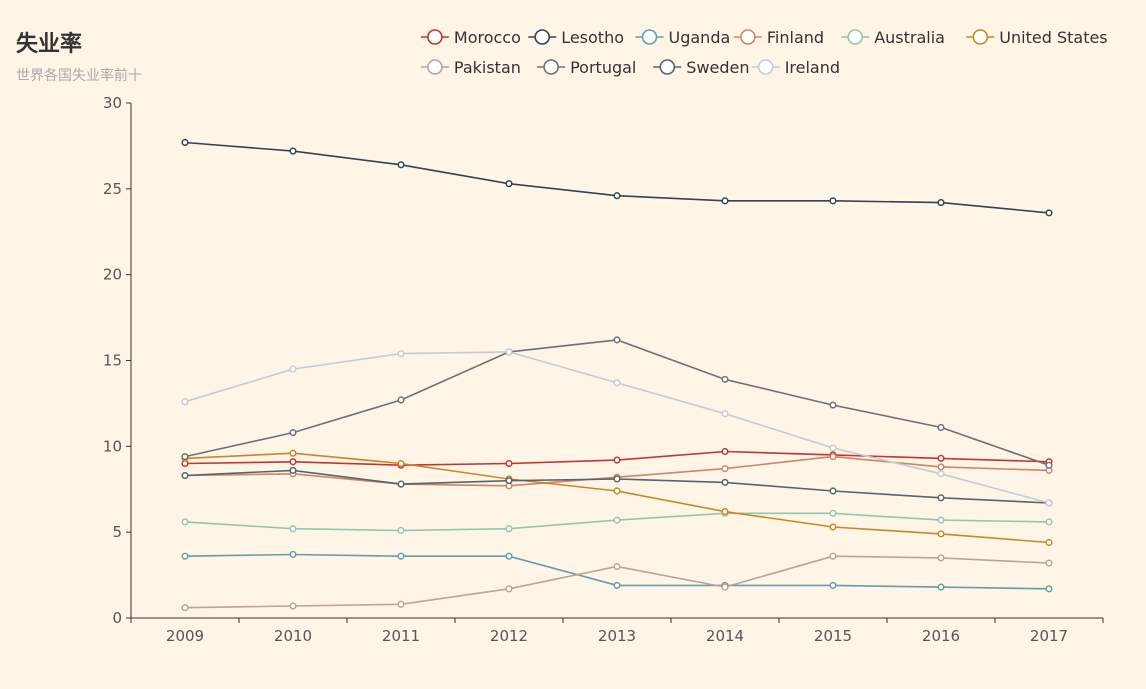 The width and height of the screenshot is (1146, 689). What do you see at coordinates (401, 636) in the screenshot?
I see `x-tick-label: 2011` at bounding box center [401, 636].